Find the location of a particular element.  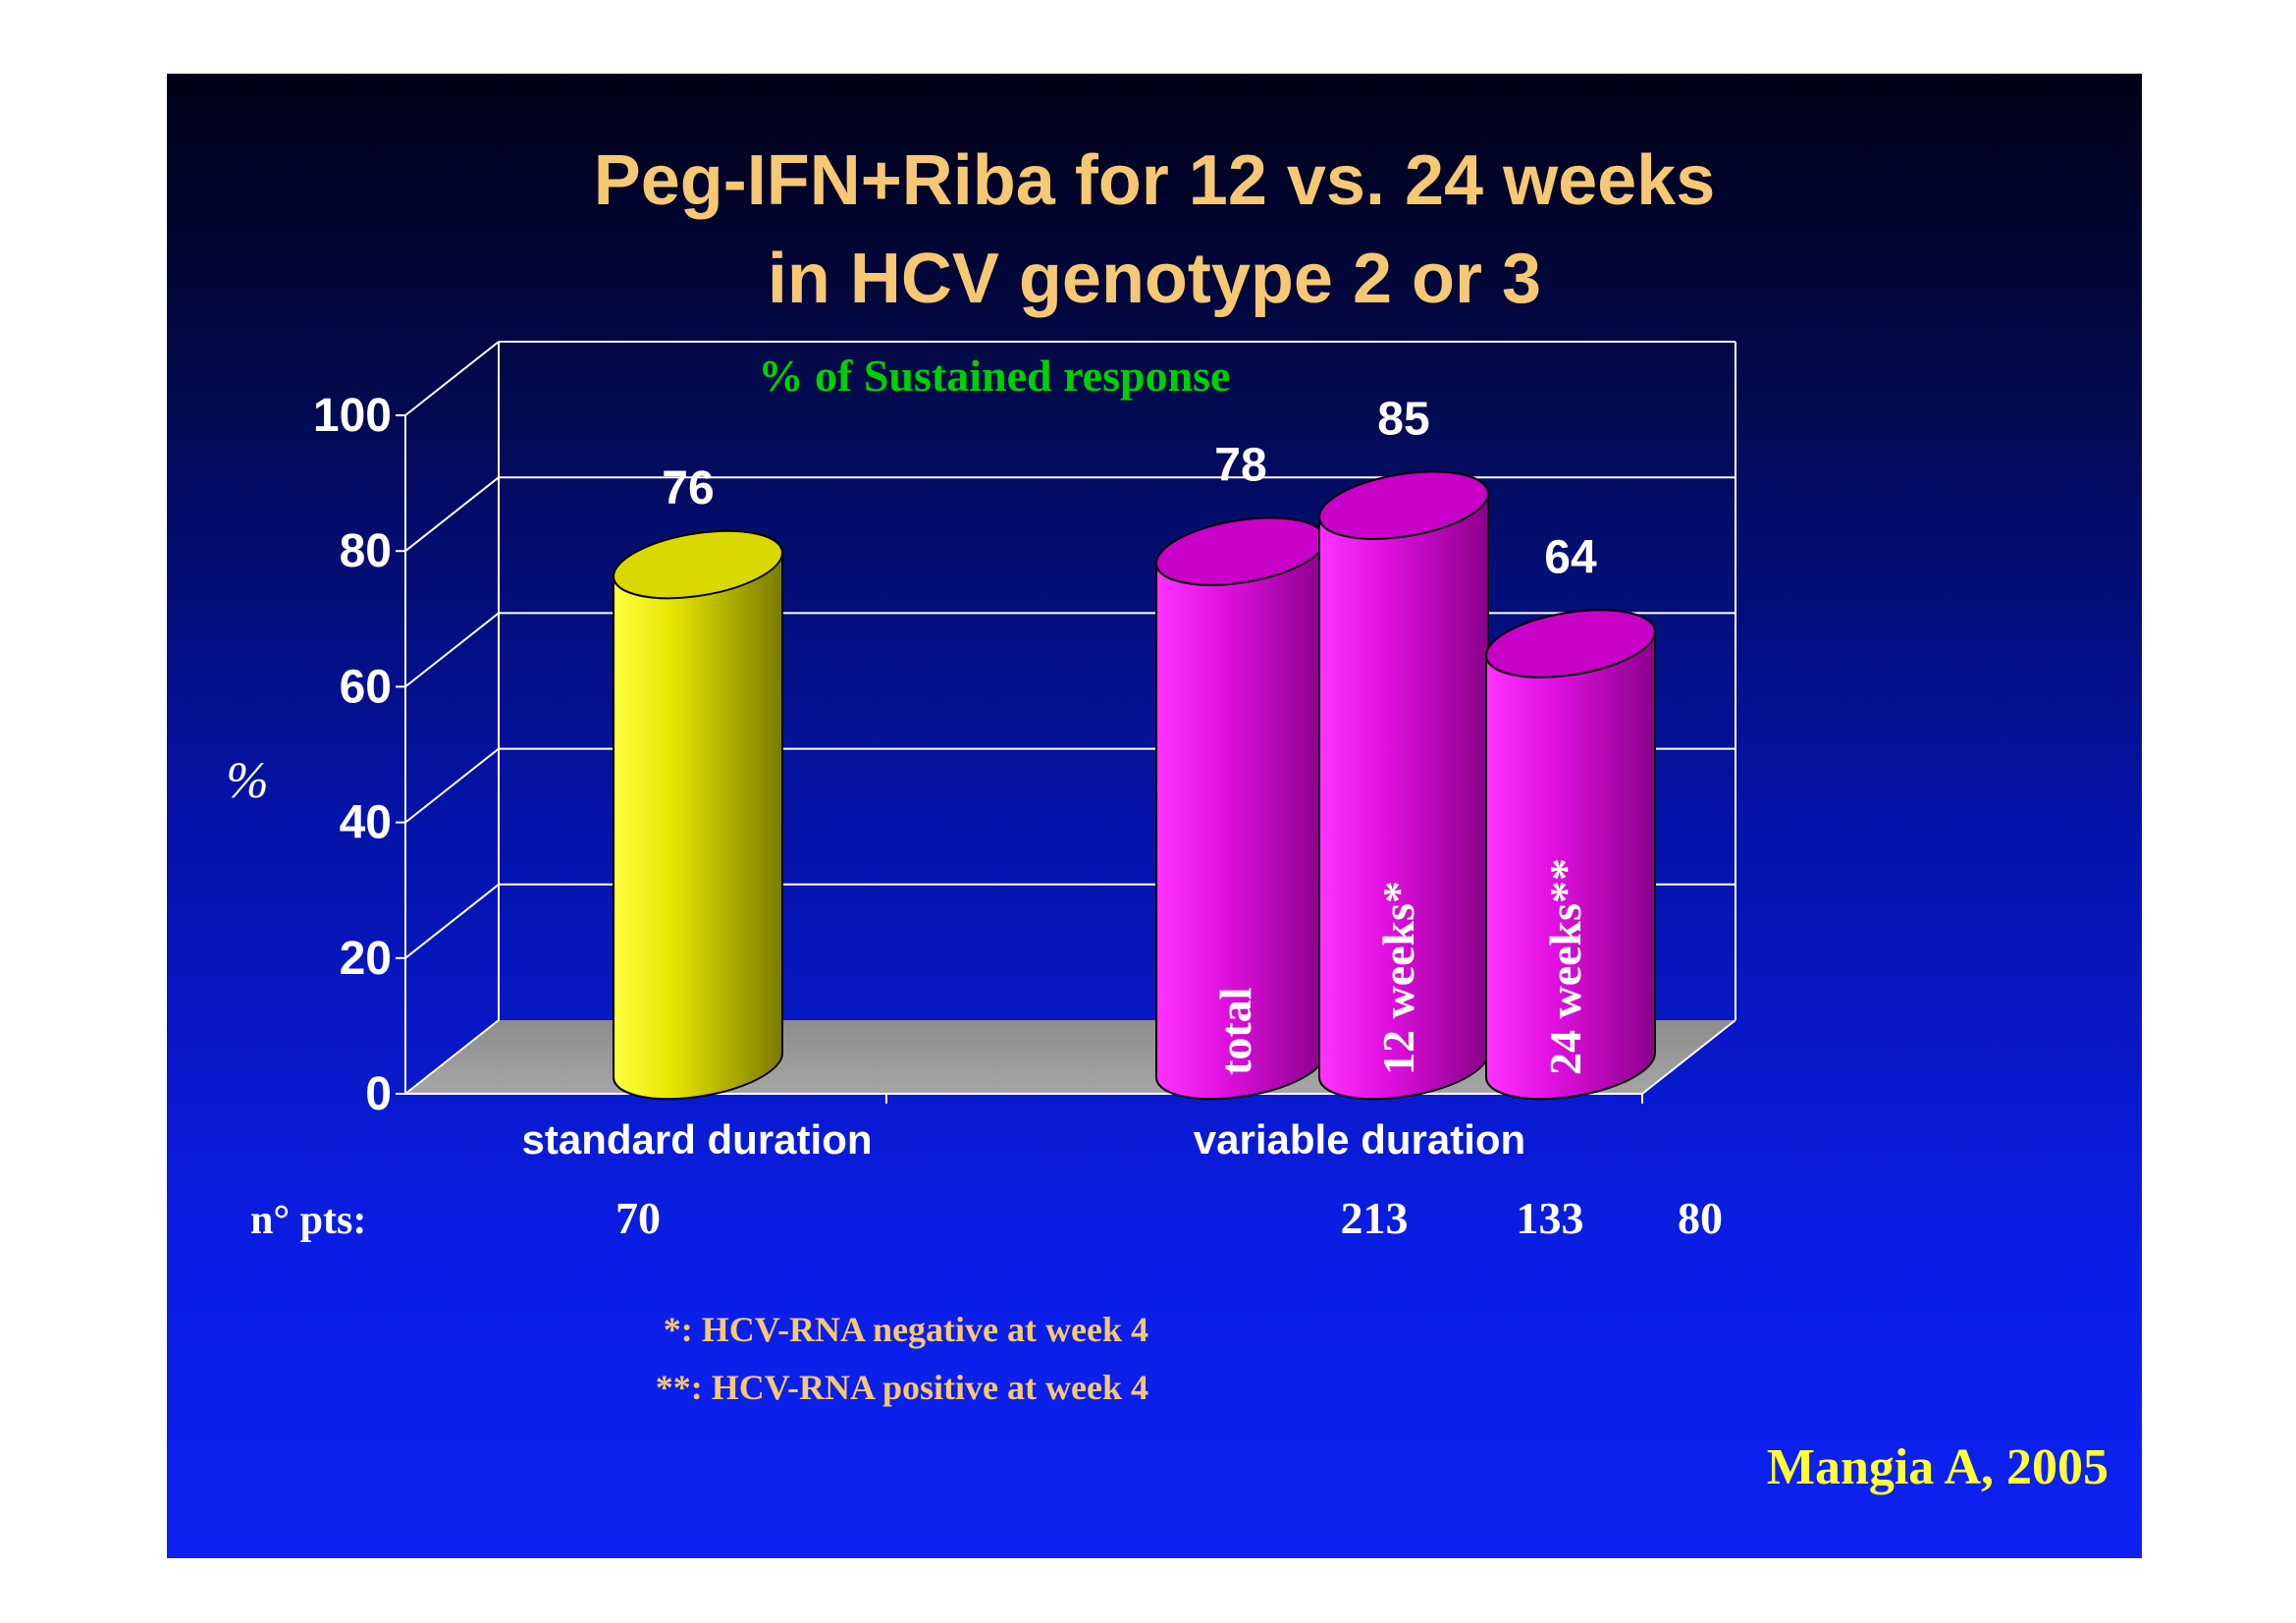

pts-value: 70 is located at coordinates (638, 1218).